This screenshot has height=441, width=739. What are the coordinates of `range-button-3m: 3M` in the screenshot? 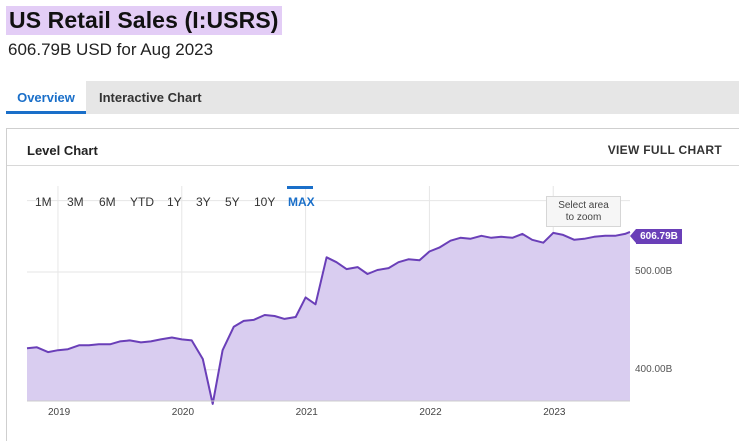 It's located at (75, 202).